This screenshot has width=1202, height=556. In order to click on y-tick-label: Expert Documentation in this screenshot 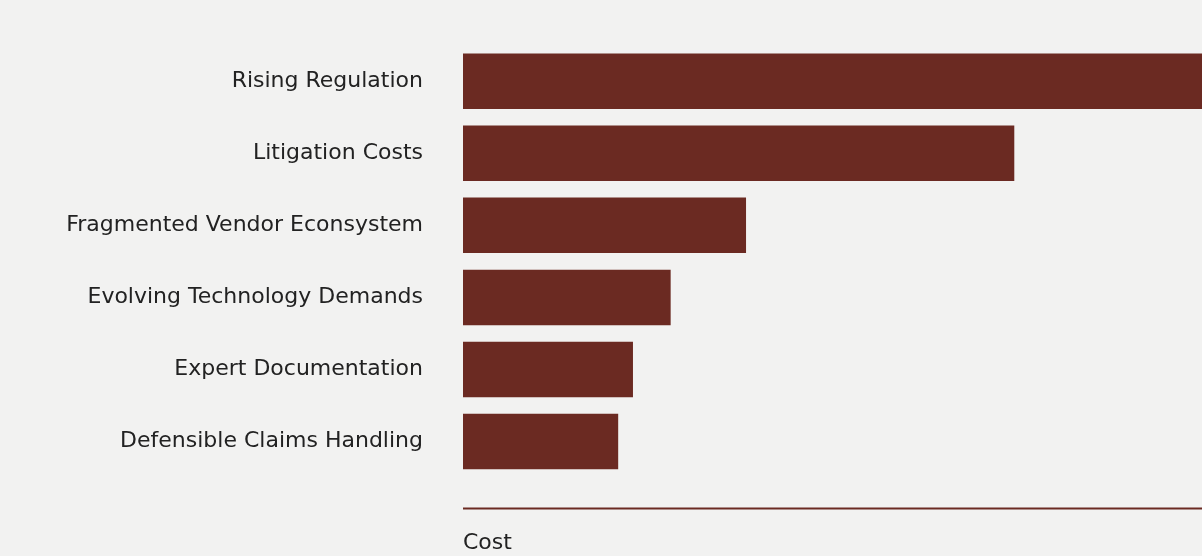, I will do `click(298, 368)`.